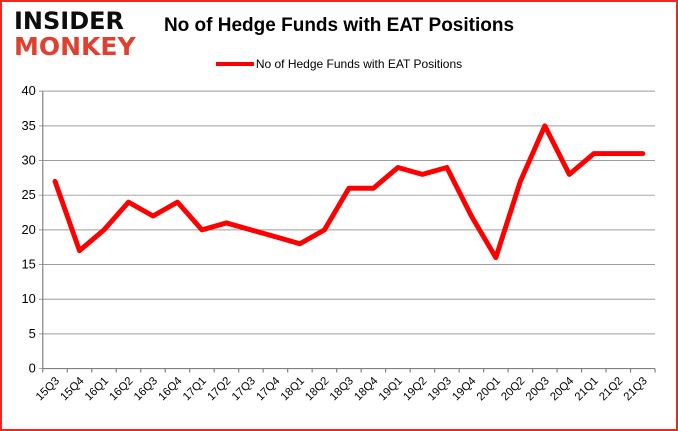 The width and height of the screenshot is (678, 431). Describe the element at coordinates (75, 46) in the screenshot. I see `logo-monkey-text: MONKEY` at that location.